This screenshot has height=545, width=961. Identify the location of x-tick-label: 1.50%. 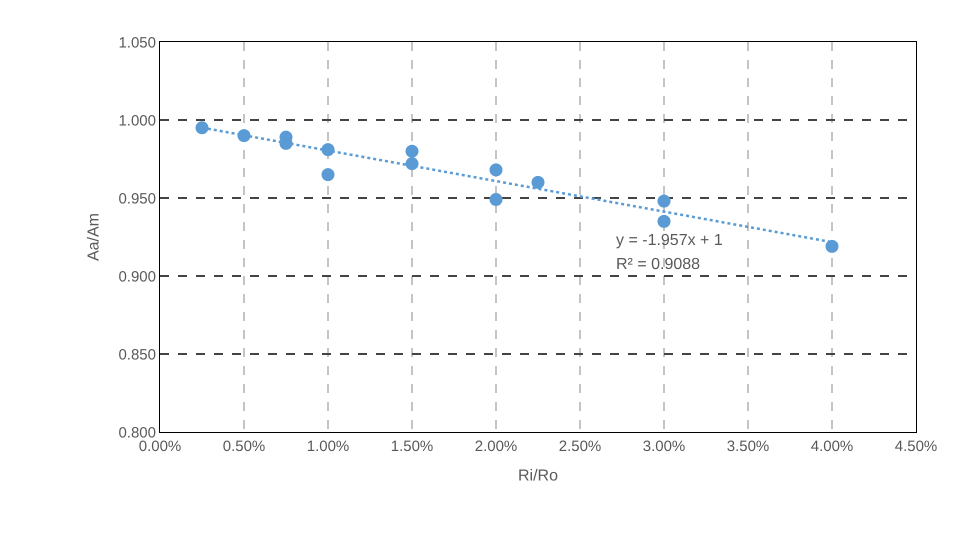
(412, 446).